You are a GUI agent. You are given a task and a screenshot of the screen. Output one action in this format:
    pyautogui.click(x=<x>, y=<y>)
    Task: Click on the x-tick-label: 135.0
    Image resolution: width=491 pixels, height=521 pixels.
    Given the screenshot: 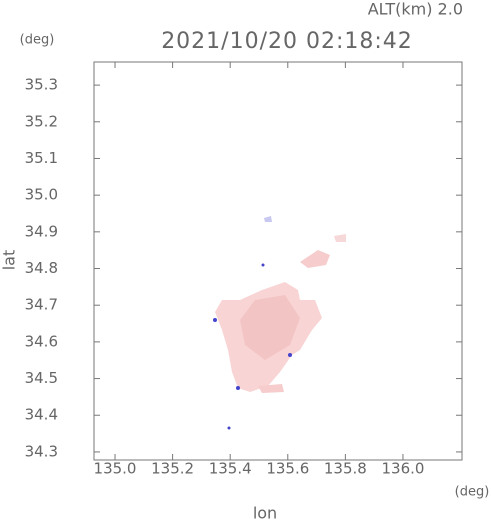 What is the action you would take?
    pyautogui.click(x=115, y=469)
    